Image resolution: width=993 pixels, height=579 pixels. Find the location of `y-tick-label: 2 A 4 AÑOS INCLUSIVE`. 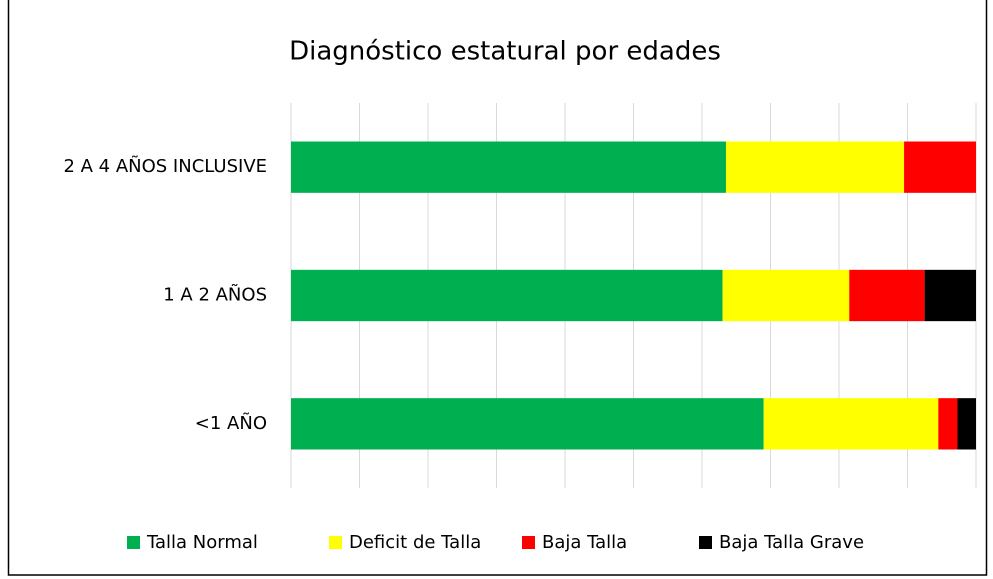

y-tick-label: 2 A 4 AÑOS INCLUSIVE is located at coordinates (165, 166).